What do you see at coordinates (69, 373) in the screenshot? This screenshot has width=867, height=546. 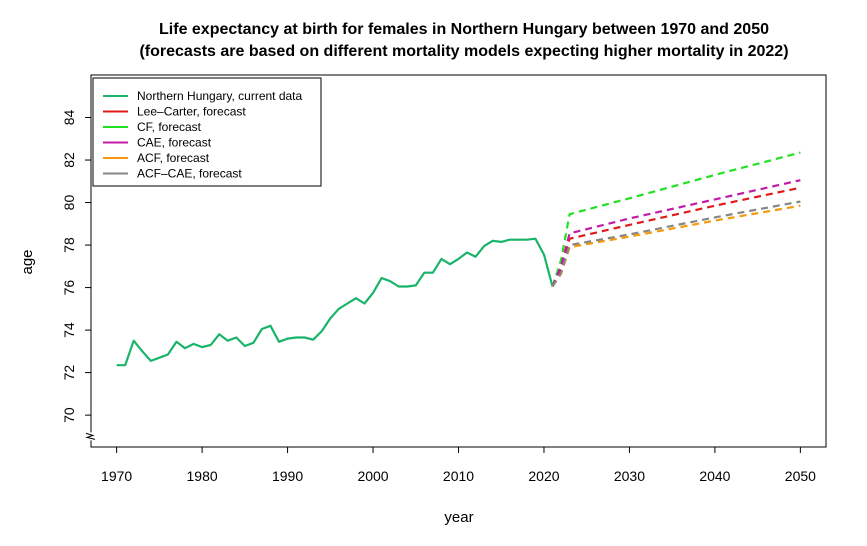 I see `y-tick-label: 72` at bounding box center [69, 373].